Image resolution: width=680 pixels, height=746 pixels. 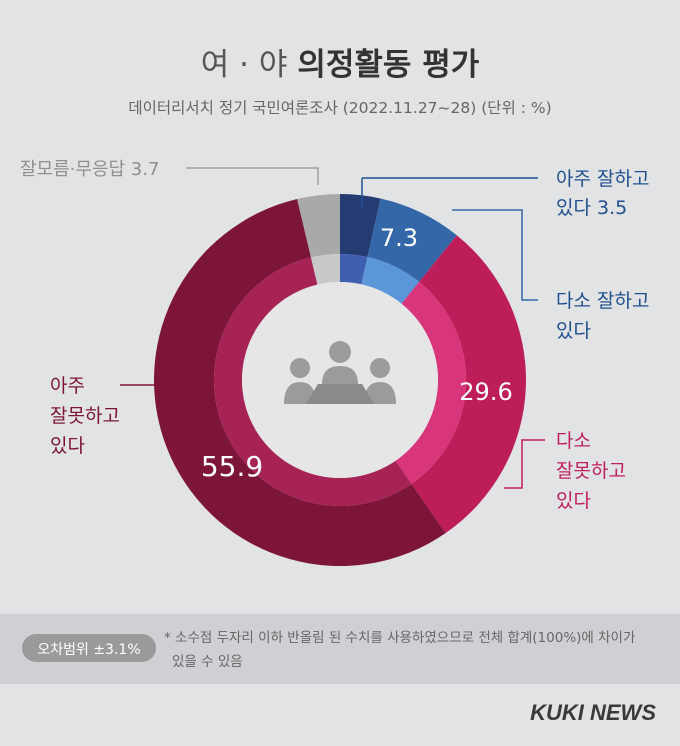 I want to click on slice-inner-unknown, so click(x=325, y=269).